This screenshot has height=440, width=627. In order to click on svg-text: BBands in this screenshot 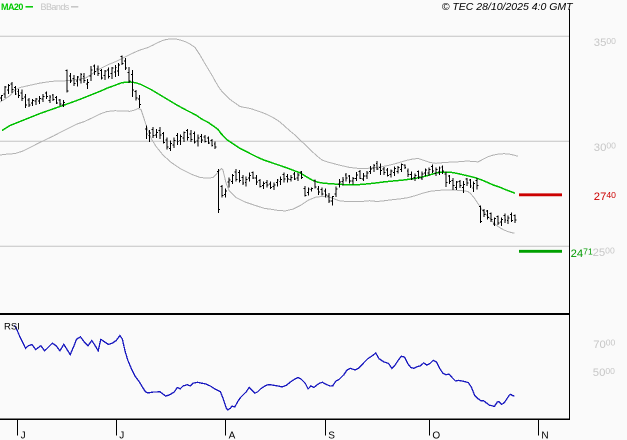, I will do `click(55, 7)`.